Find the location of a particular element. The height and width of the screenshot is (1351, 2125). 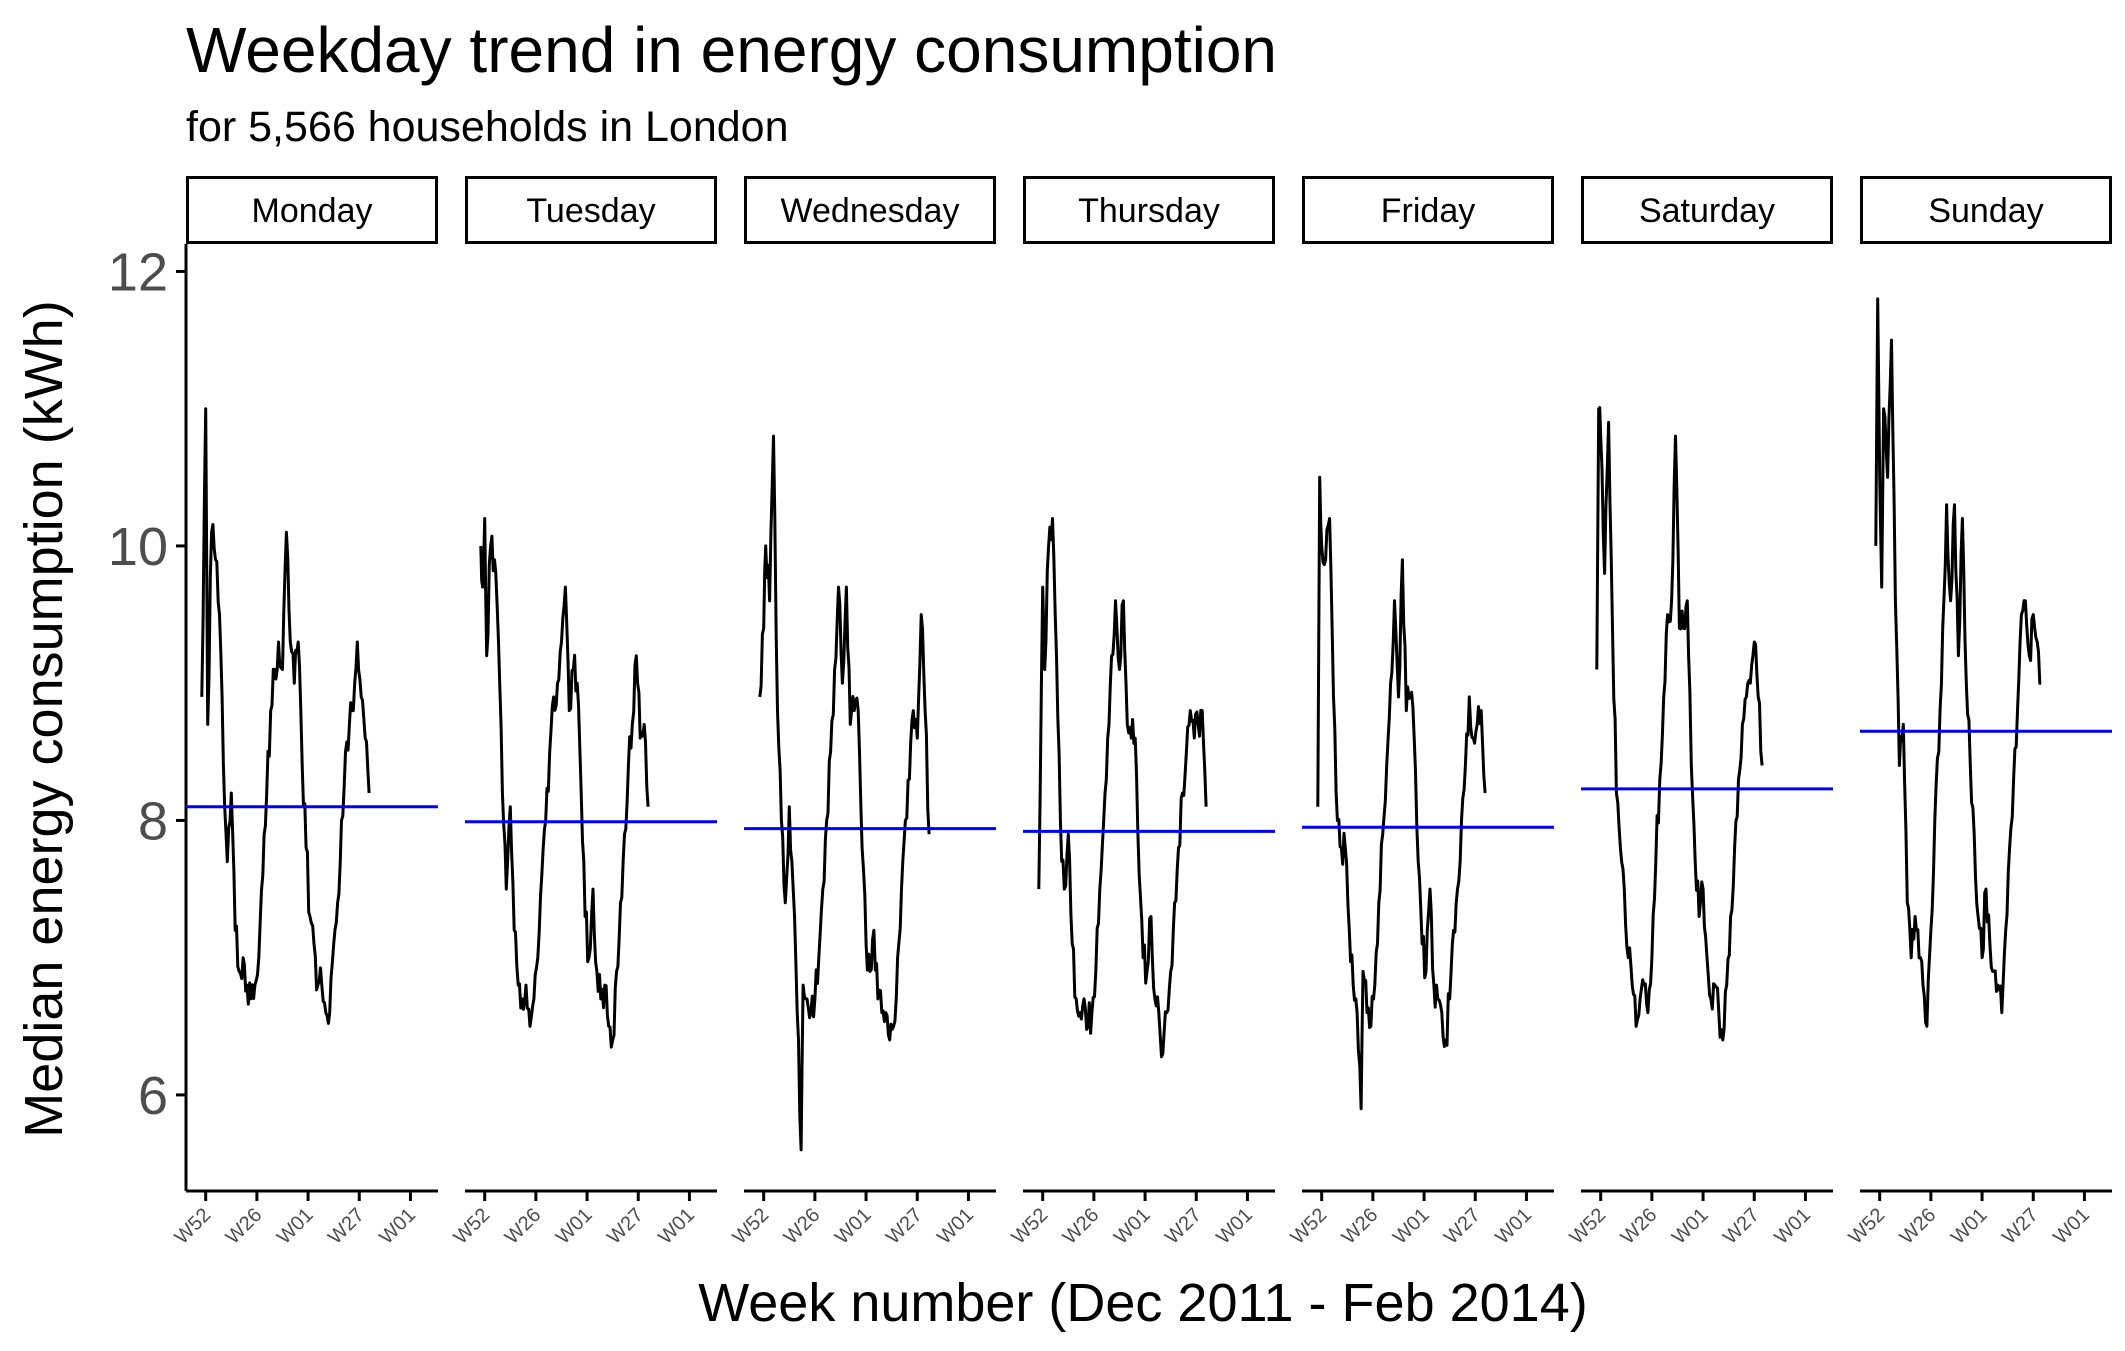

y-axis-title: Median energy consumption (kWh) is located at coordinates (44, 718).